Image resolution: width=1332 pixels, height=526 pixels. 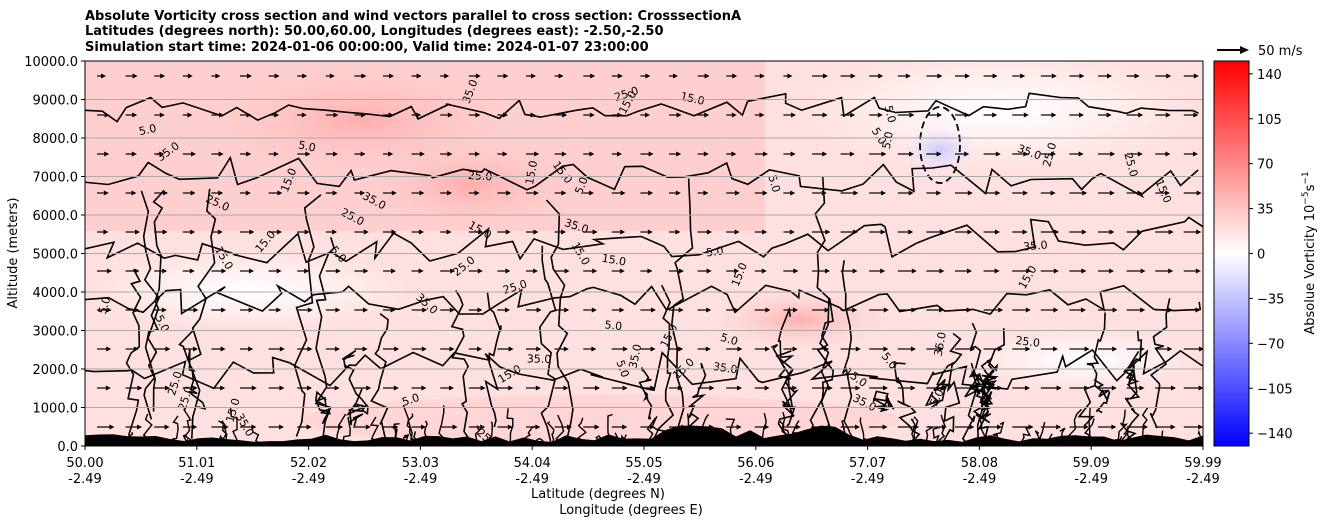 I want to click on colorbar-tick-label: 35, so click(x=1265, y=210).